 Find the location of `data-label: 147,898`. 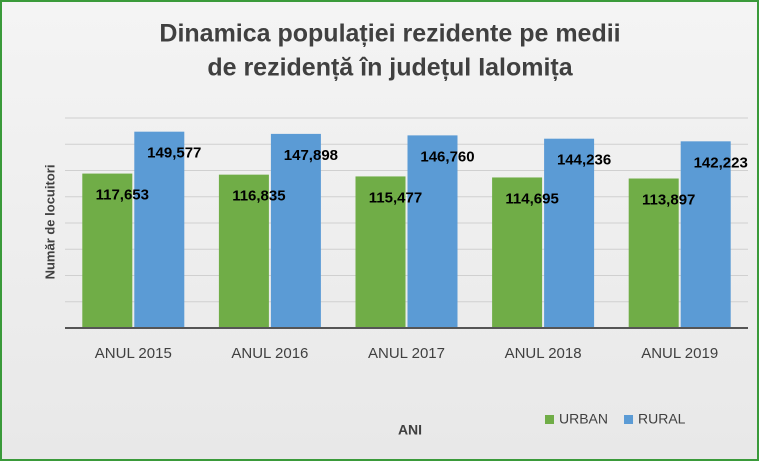

data-label: 147,898 is located at coordinates (311, 155).